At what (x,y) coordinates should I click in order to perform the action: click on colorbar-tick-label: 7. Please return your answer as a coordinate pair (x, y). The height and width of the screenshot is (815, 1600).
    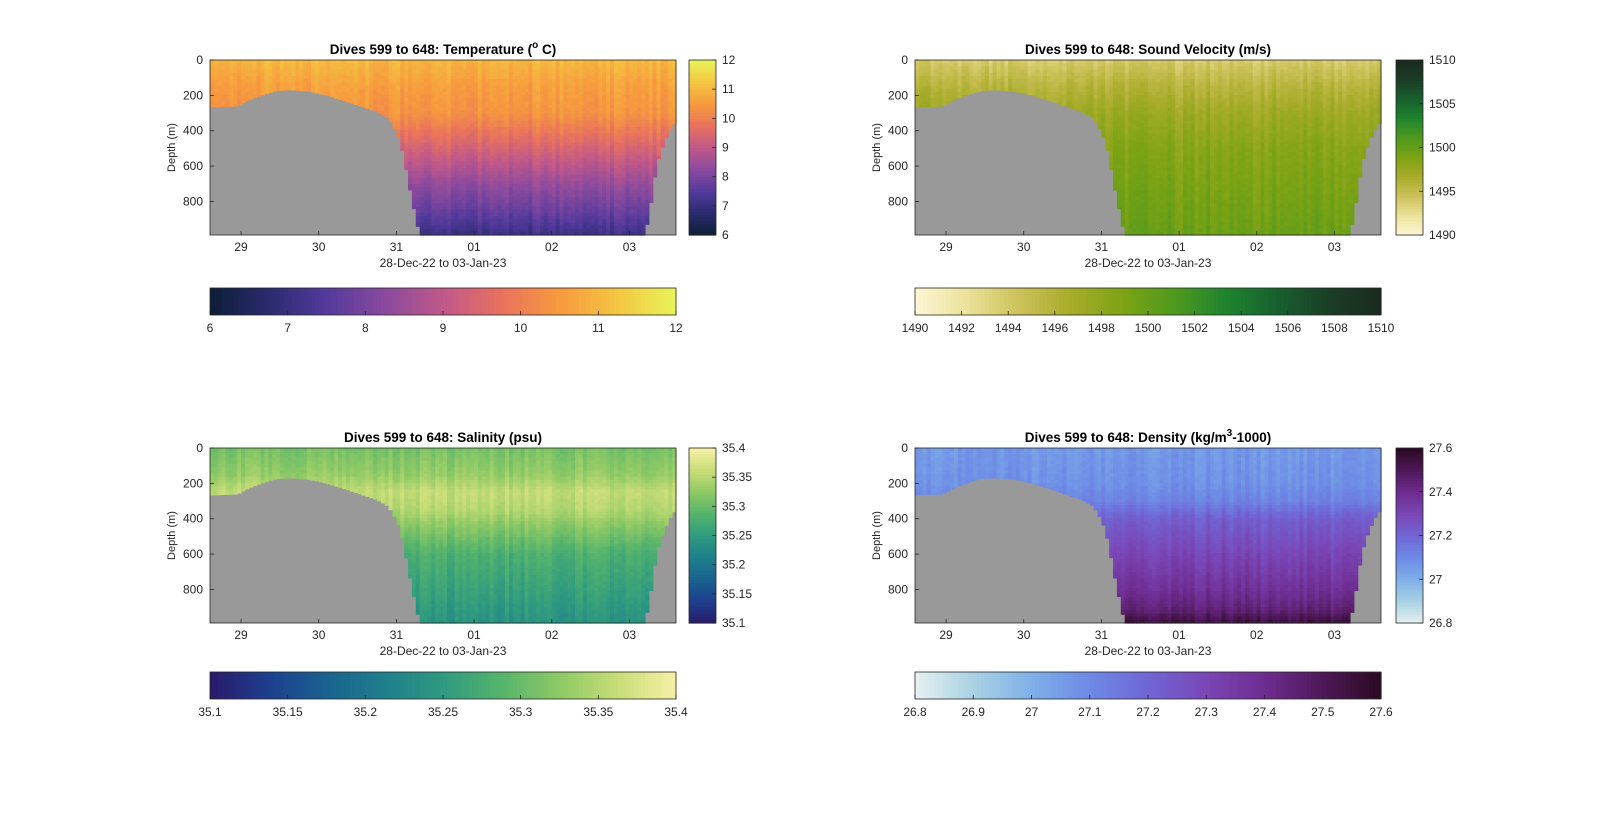
    Looking at the image, I should click on (287, 328).